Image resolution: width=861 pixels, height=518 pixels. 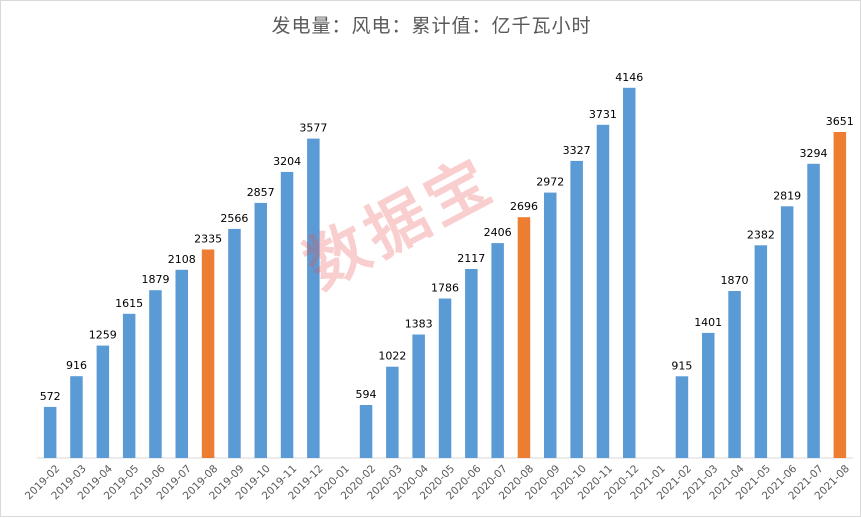 I want to click on data-label-2019-09: 2566, so click(x=234, y=218).